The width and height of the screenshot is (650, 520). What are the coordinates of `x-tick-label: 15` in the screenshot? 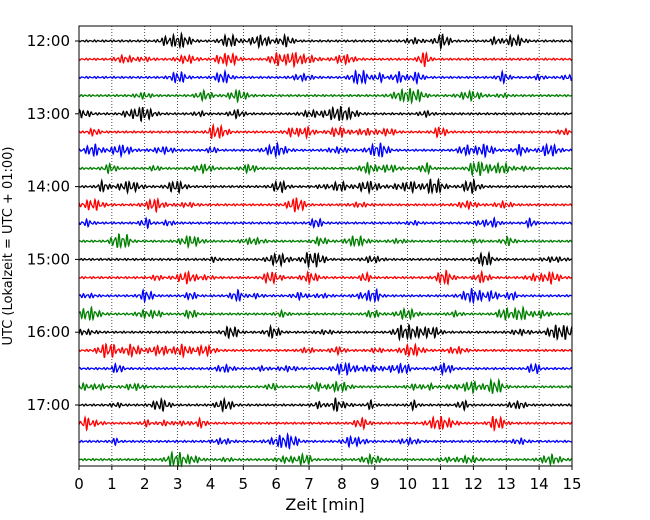 It's located at (571, 484).